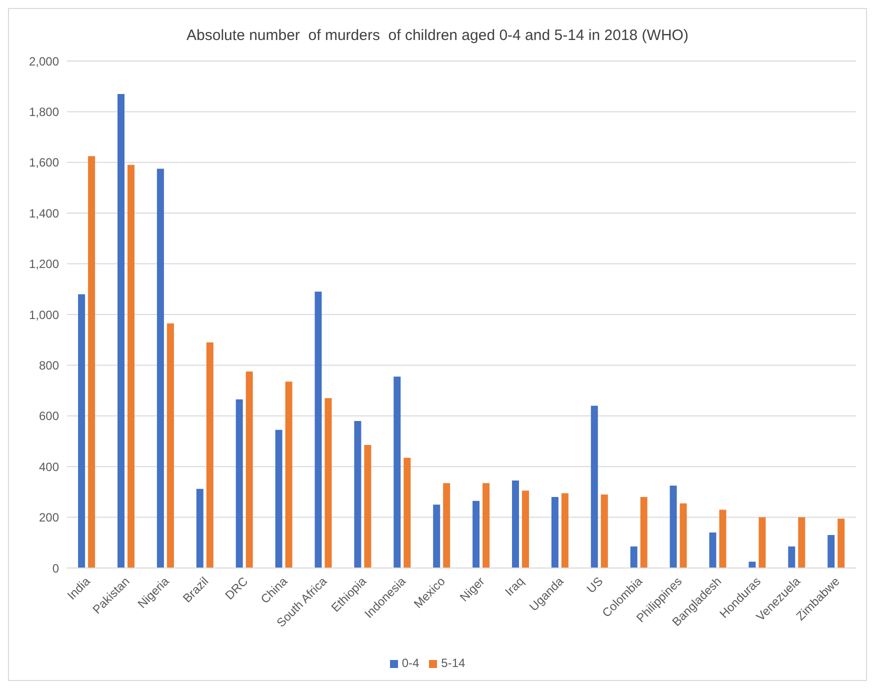 The image size is (875, 689). Describe the element at coordinates (49, 517) in the screenshot. I see `y-tick-label: 200` at that location.